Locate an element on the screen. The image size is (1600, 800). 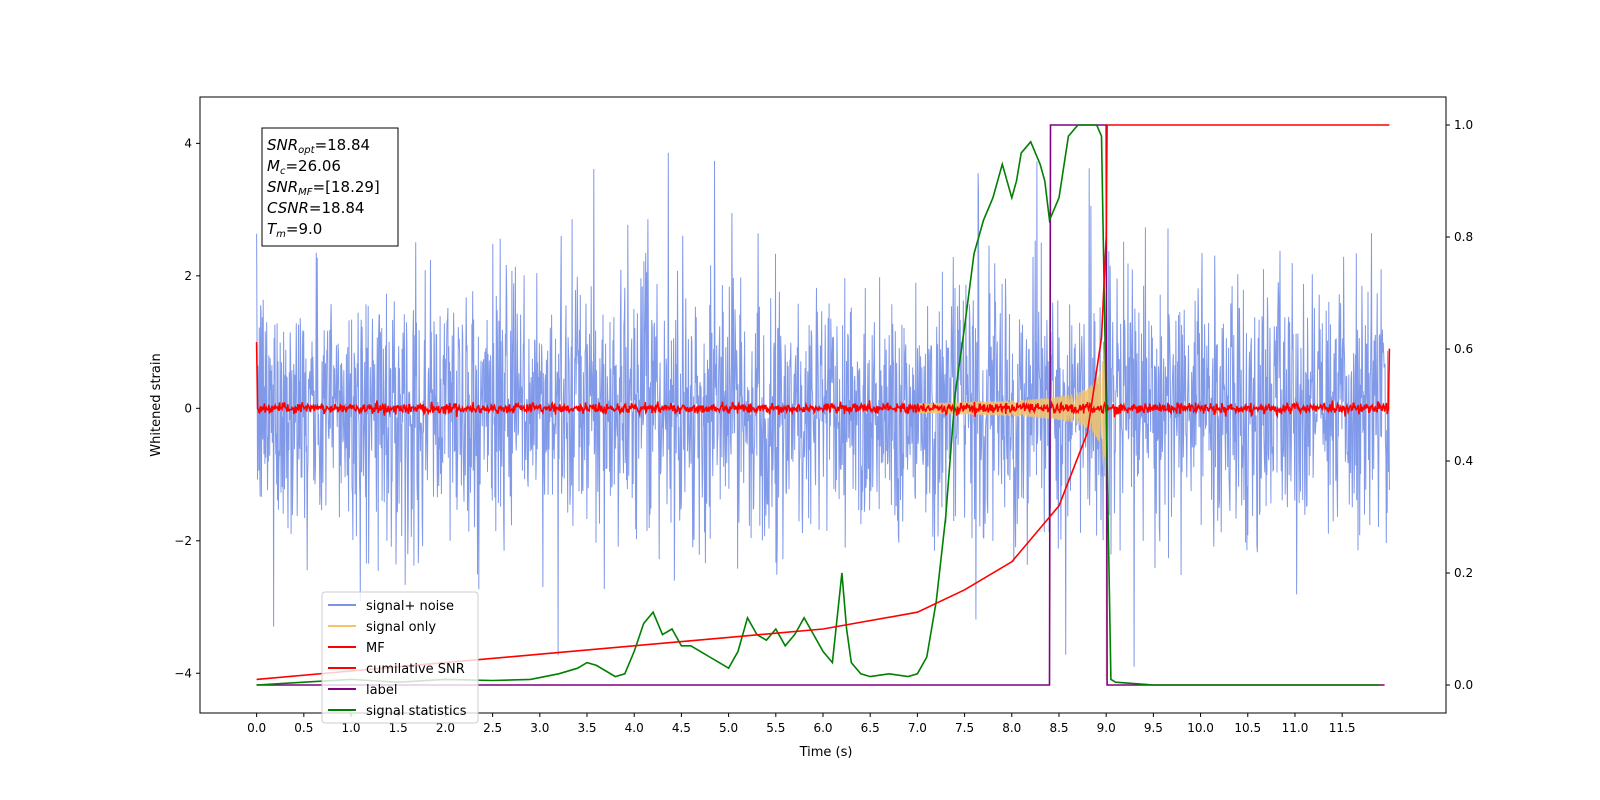
y-tick-label: −2 is located at coordinates (183, 541).